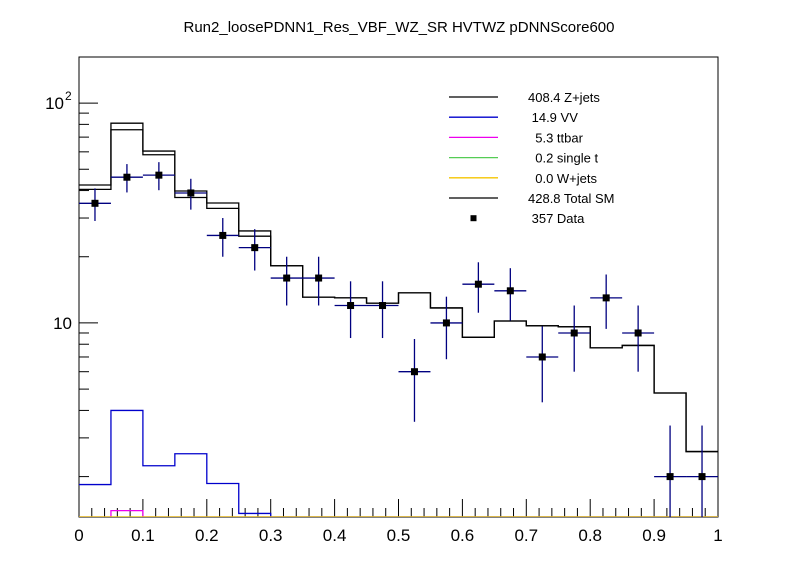 This screenshot has height=575, width=798. Describe the element at coordinates (563, 158) in the screenshot. I see `legend-label: 0.2 single t` at that location.